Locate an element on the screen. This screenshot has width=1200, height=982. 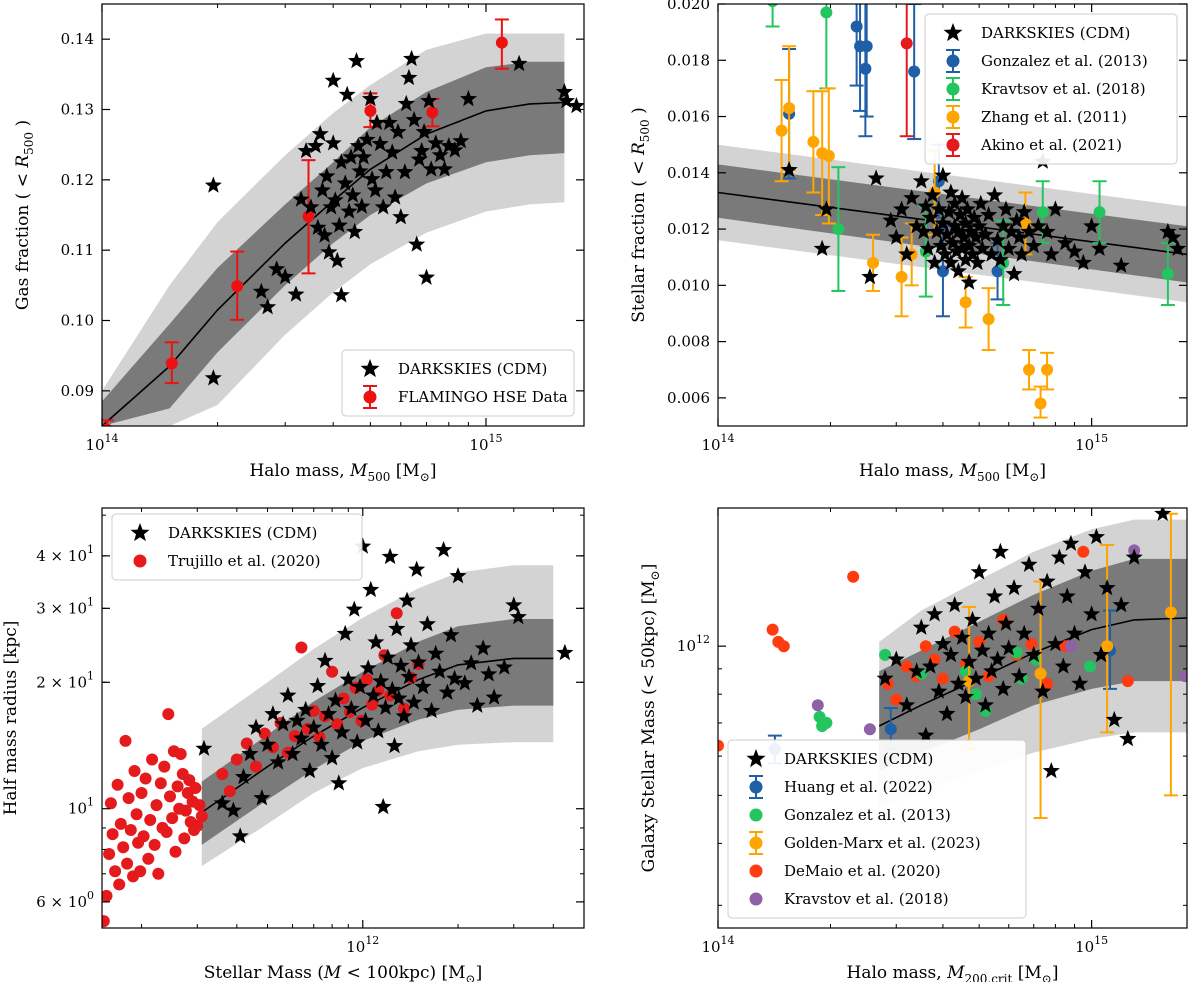
plot-area is located at coordinates (952, 664).